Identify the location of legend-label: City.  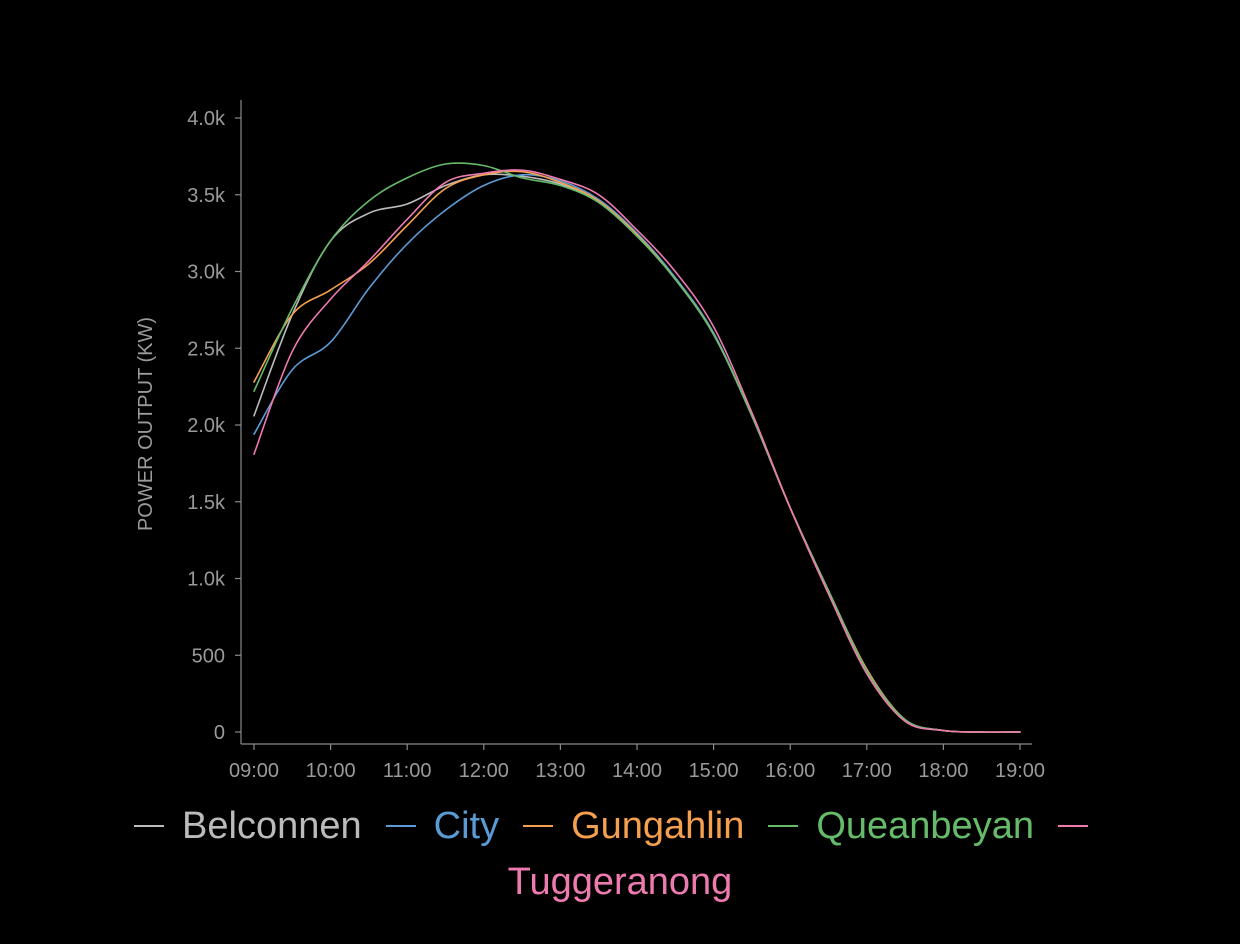
(466, 826).